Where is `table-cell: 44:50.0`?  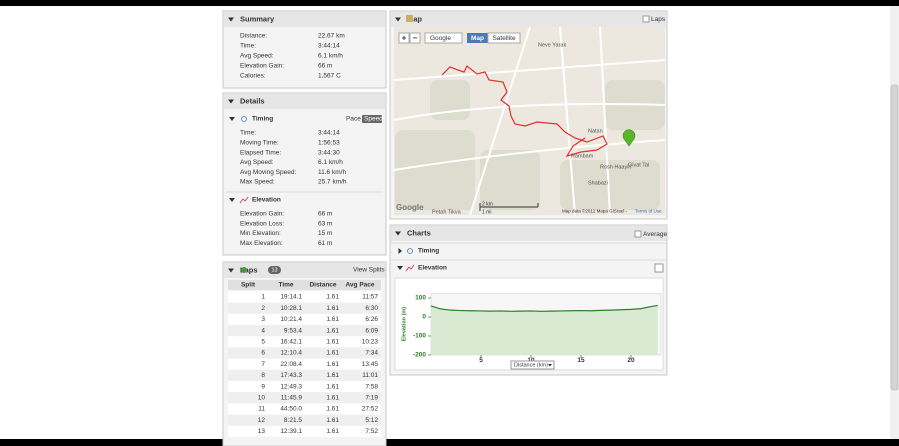
table-cell: 44:50.0 is located at coordinates (291, 409).